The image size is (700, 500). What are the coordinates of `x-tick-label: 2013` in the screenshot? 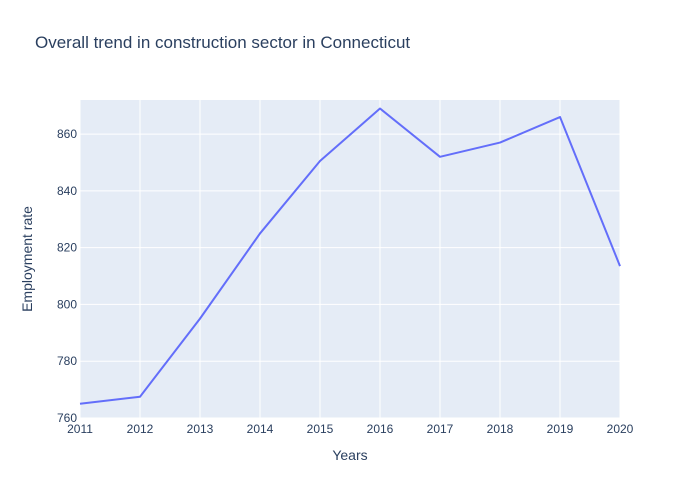 It's located at (200, 429).